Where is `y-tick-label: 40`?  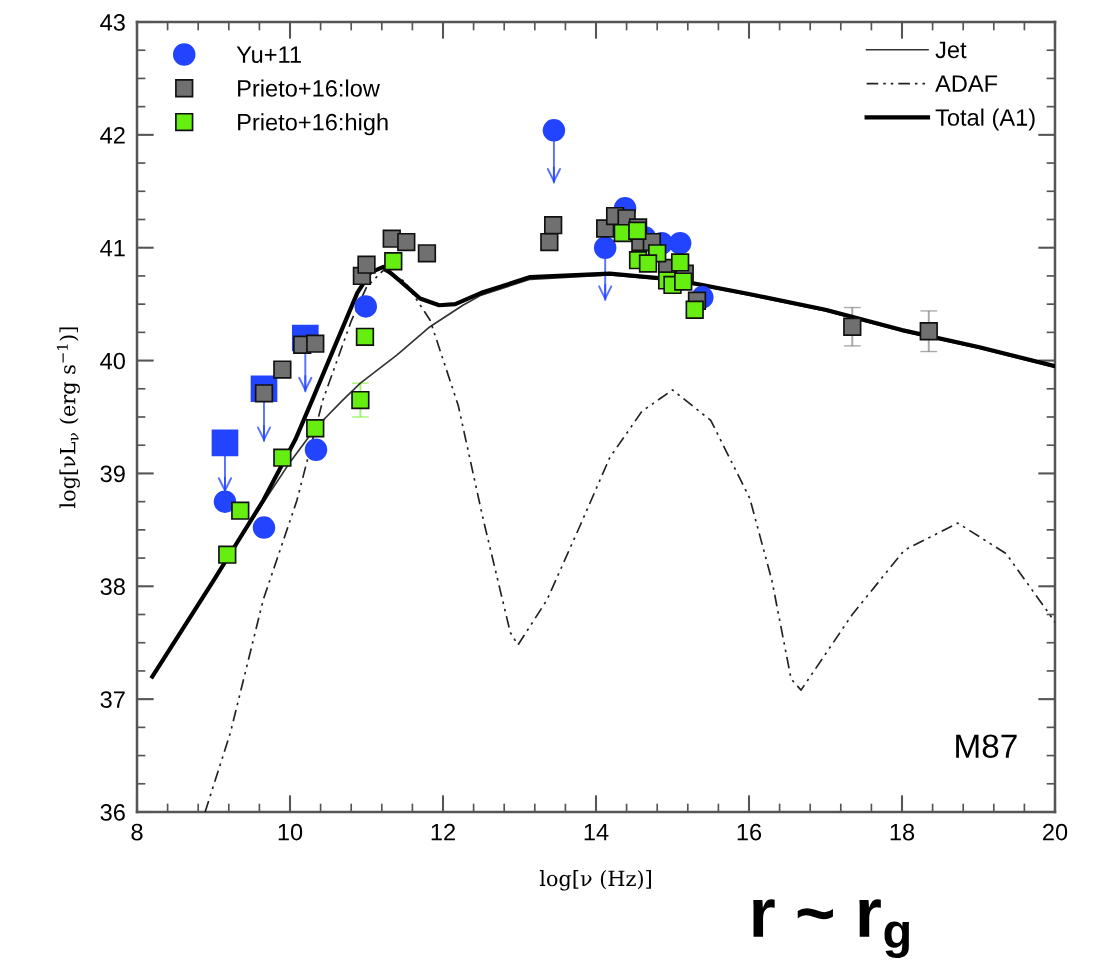
y-tick-label: 40 is located at coordinates (112, 361).